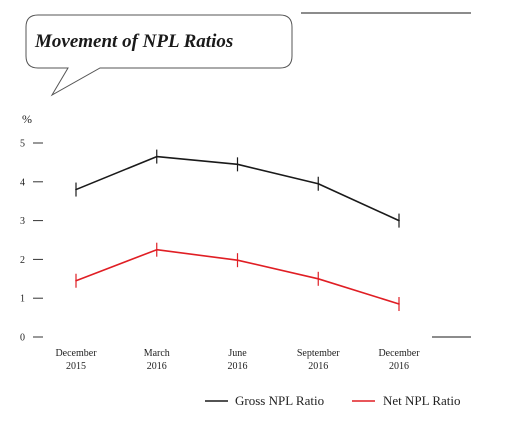 The width and height of the screenshot is (518, 436). I want to click on legend-label-gross: Gross NPL Ratio, so click(279, 400).